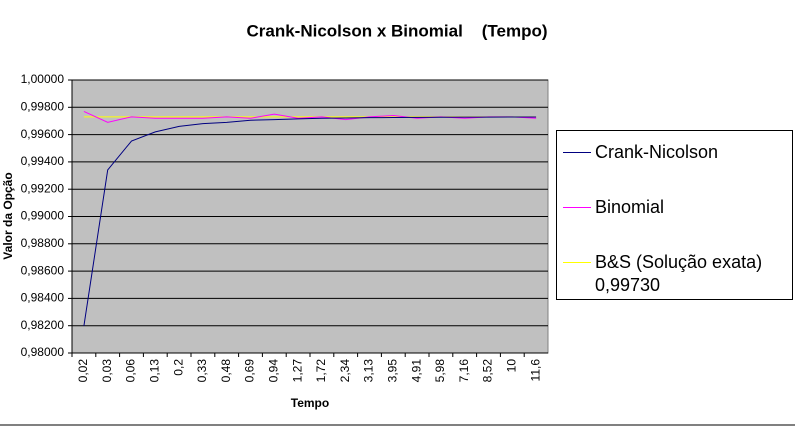 The image size is (795, 432). I want to click on x-tick-label: 1,27, so click(297, 371).